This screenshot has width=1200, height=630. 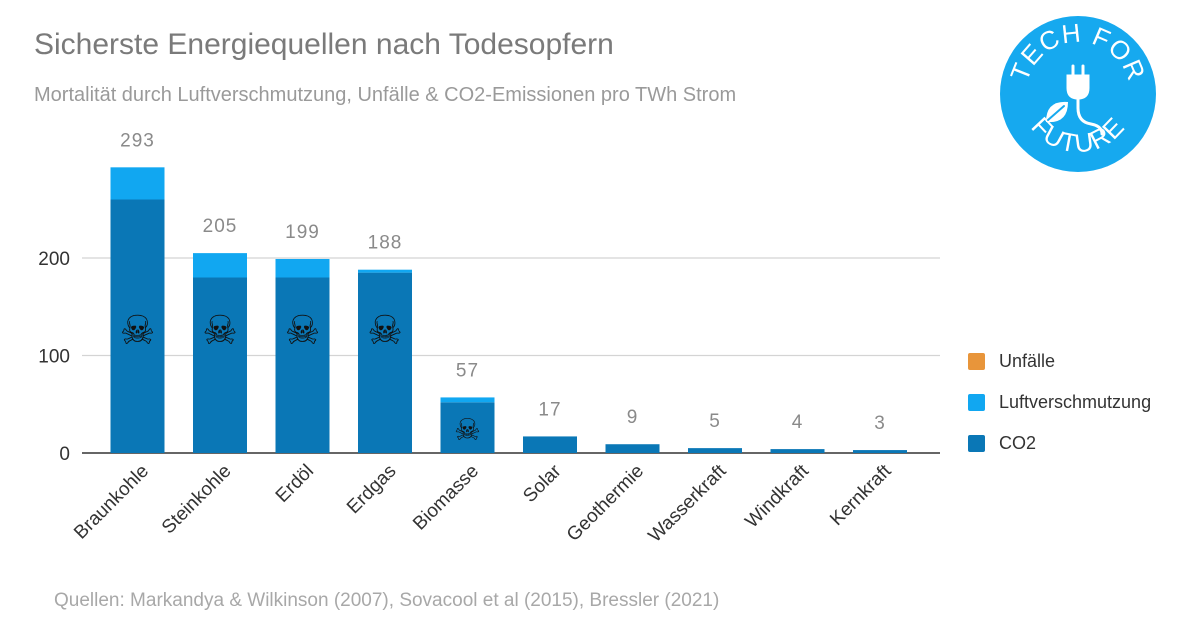 What do you see at coordinates (549, 409) in the screenshot?
I see `data-label-solar: 17` at bounding box center [549, 409].